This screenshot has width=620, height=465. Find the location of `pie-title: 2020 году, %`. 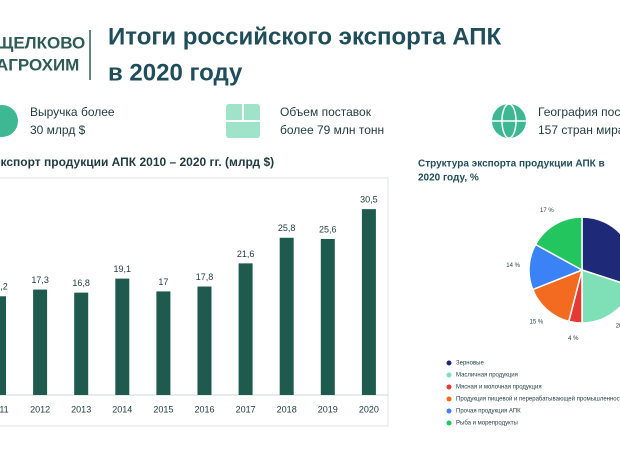

pie-title: 2020 году, % is located at coordinates (448, 178).